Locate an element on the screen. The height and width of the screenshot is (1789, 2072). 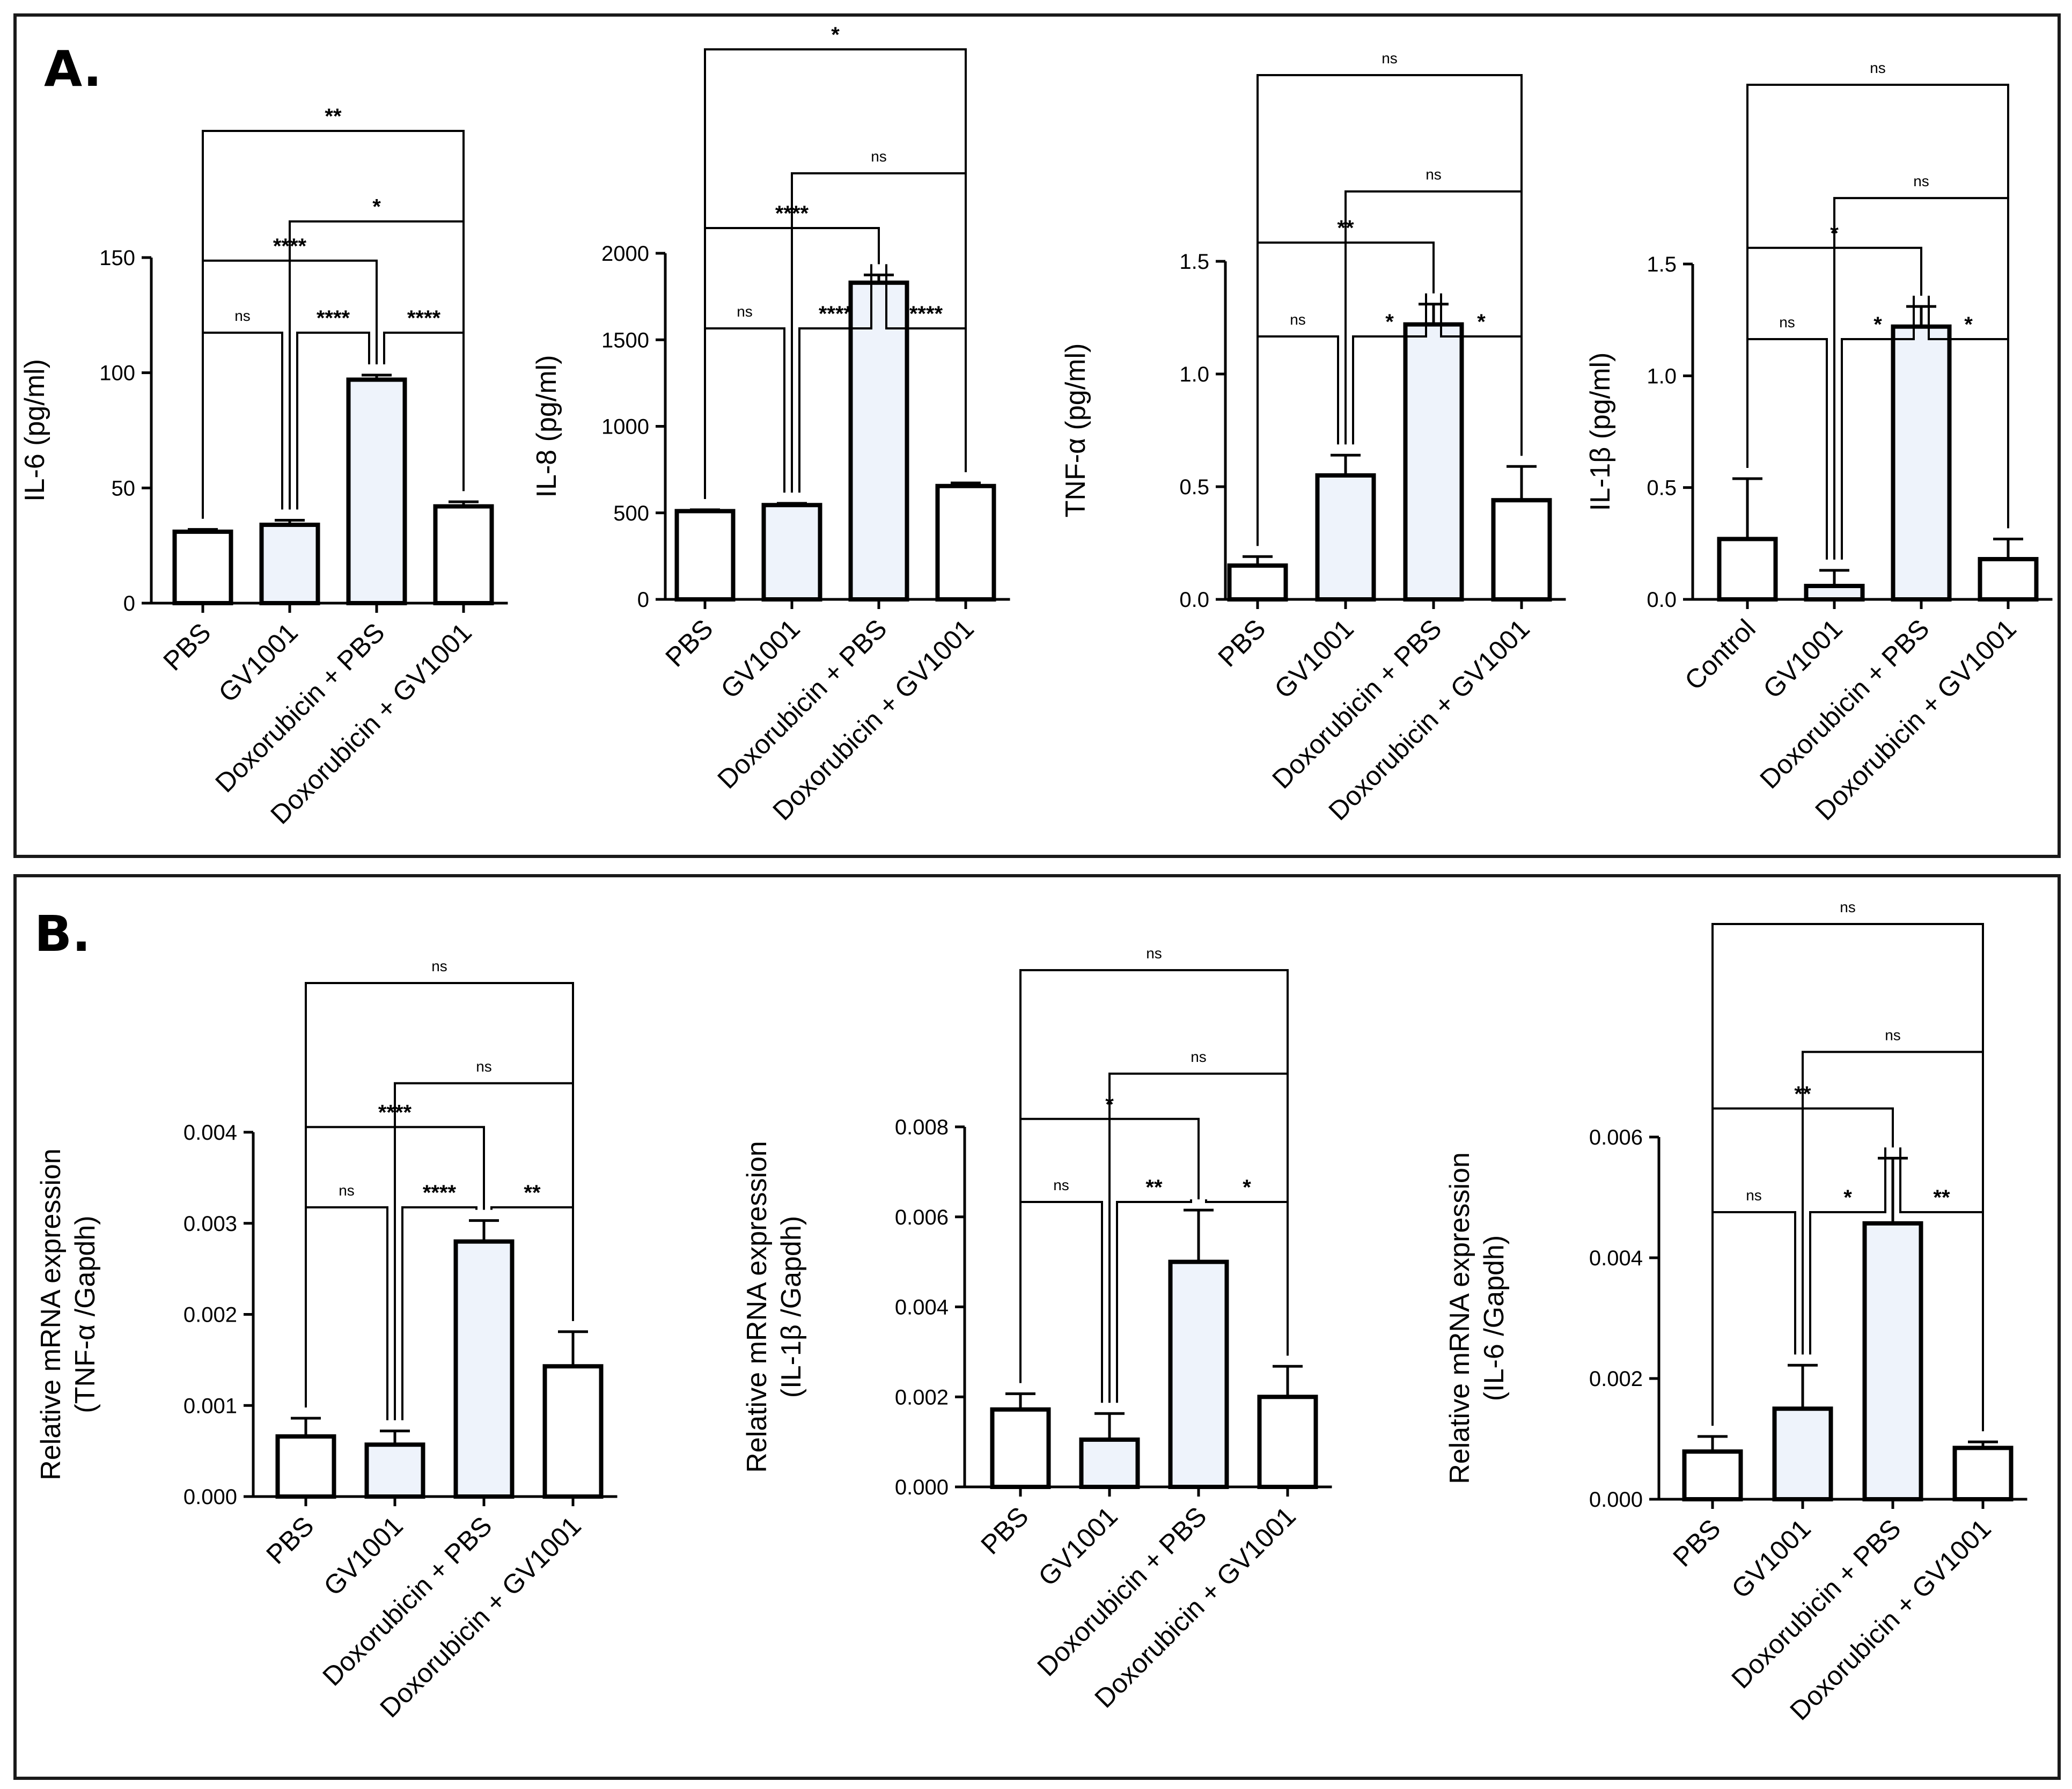
y-axis-label: (IL-6 /Gapdh) is located at coordinates (1494, 1318).